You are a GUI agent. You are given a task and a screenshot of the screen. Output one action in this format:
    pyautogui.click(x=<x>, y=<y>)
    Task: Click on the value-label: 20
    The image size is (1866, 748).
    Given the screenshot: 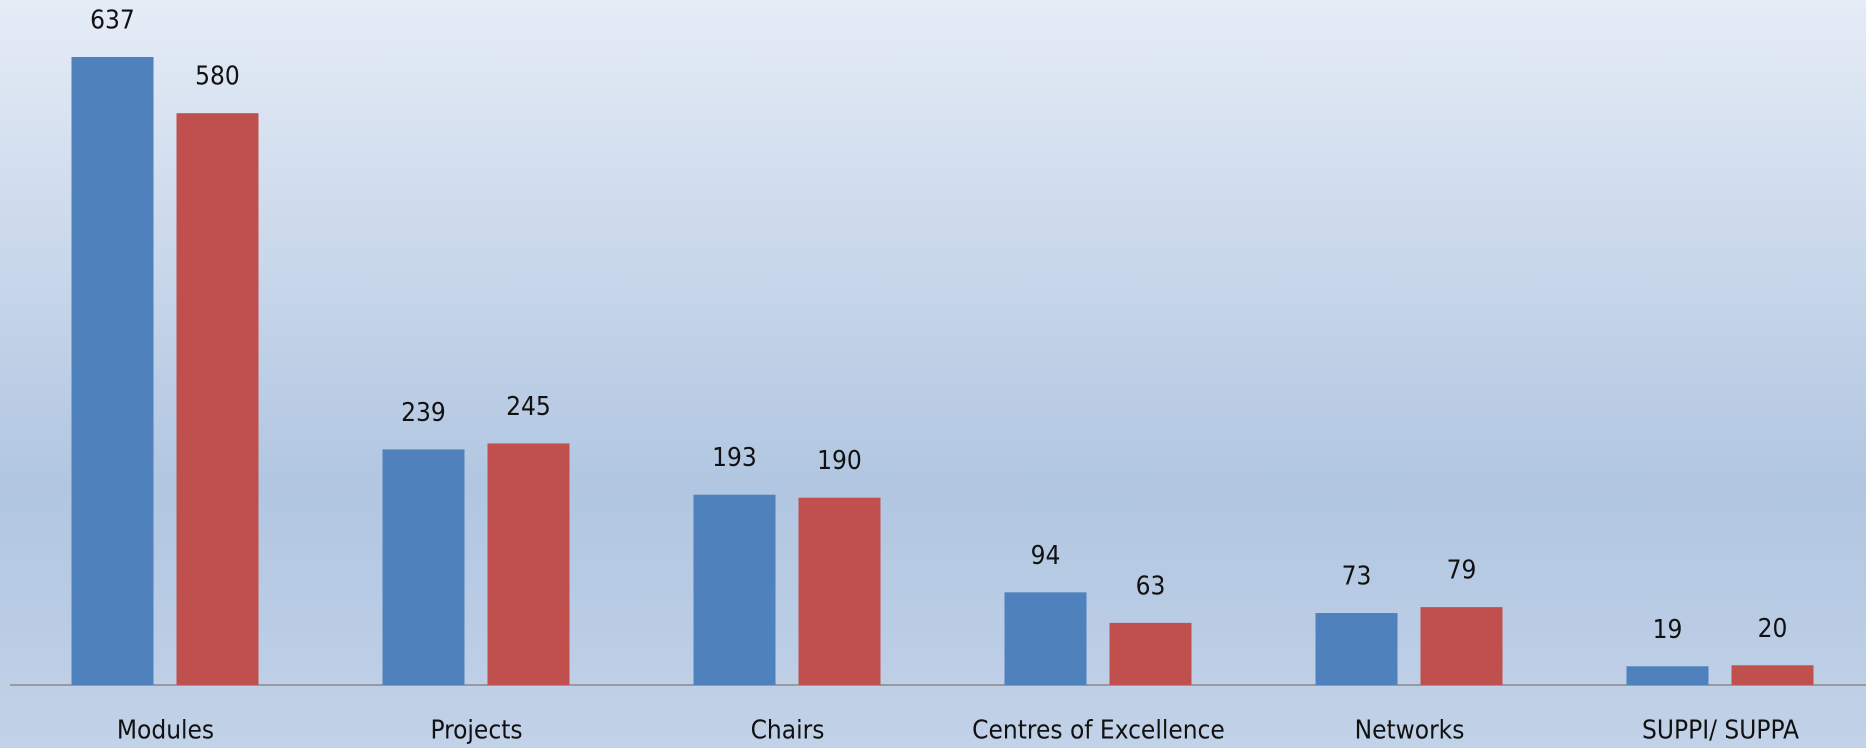 What is the action you would take?
    pyautogui.click(x=1773, y=629)
    